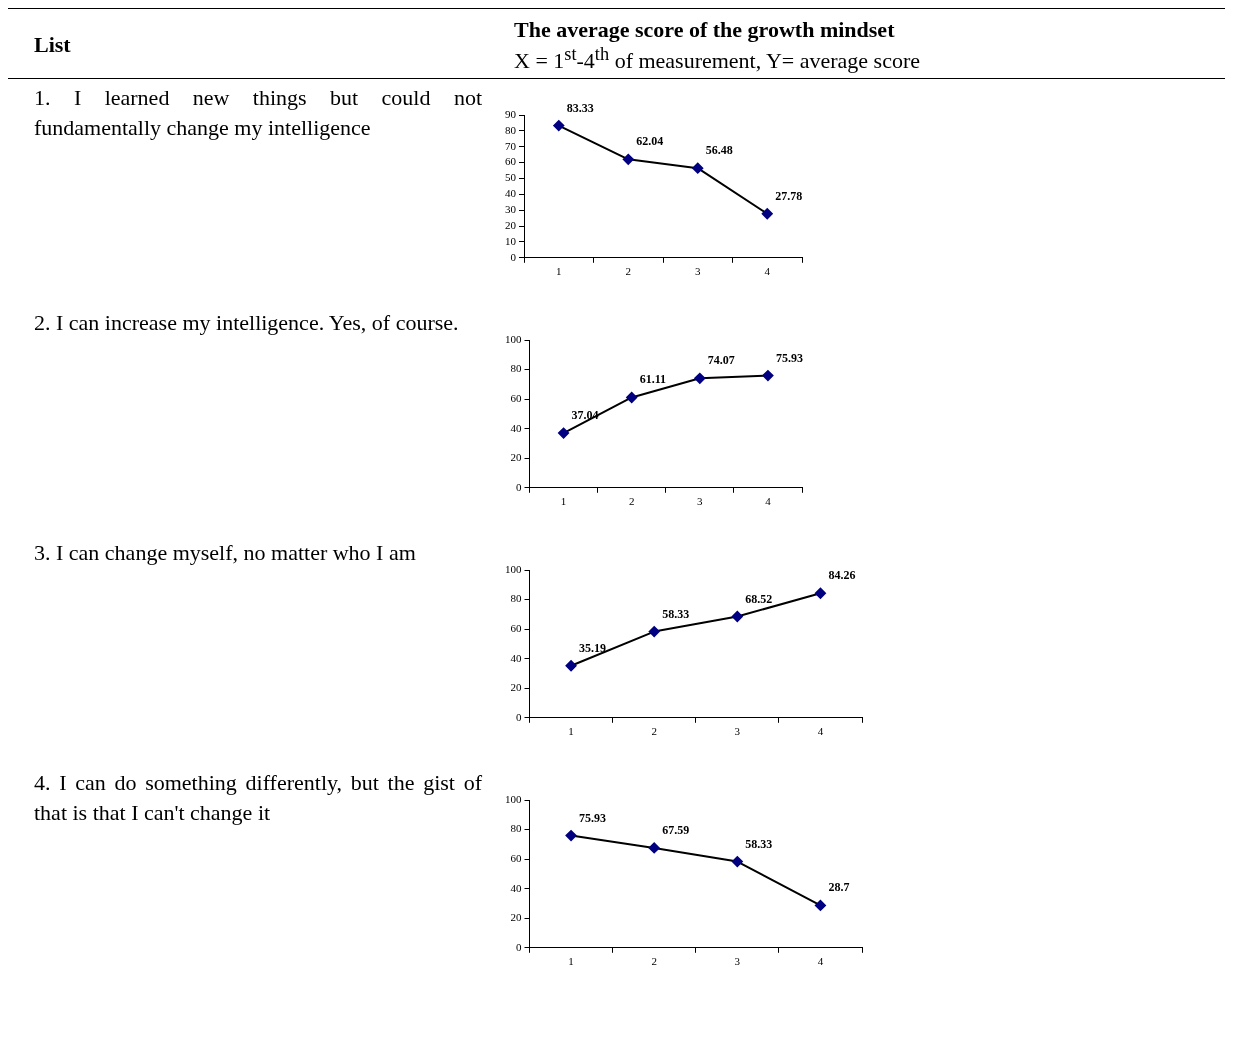 The width and height of the screenshot is (1233, 1043). Describe the element at coordinates (759, 598) in the screenshot. I see `data-label: 68.52` at that location.